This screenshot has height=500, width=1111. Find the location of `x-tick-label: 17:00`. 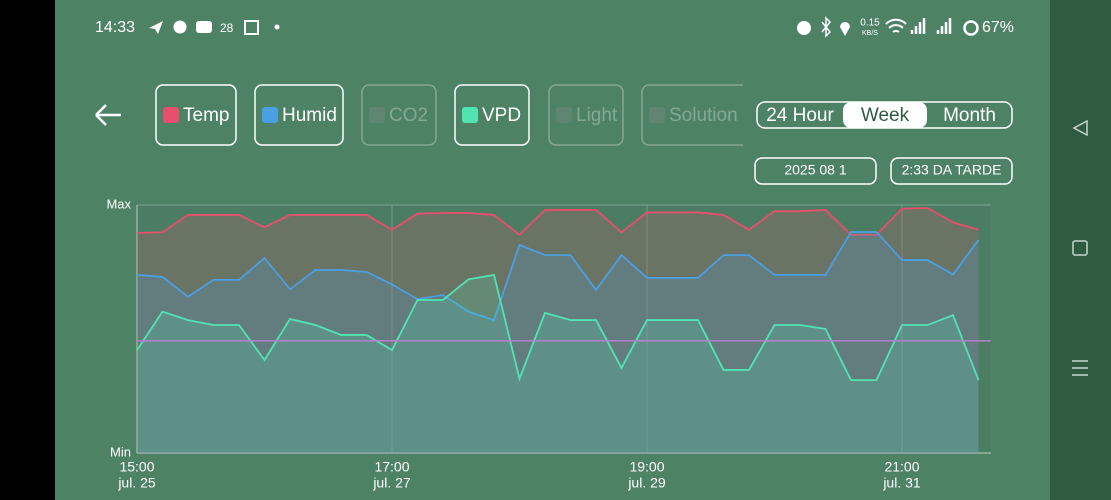

x-tick-label: 17:00 is located at coordinates (391, 467).